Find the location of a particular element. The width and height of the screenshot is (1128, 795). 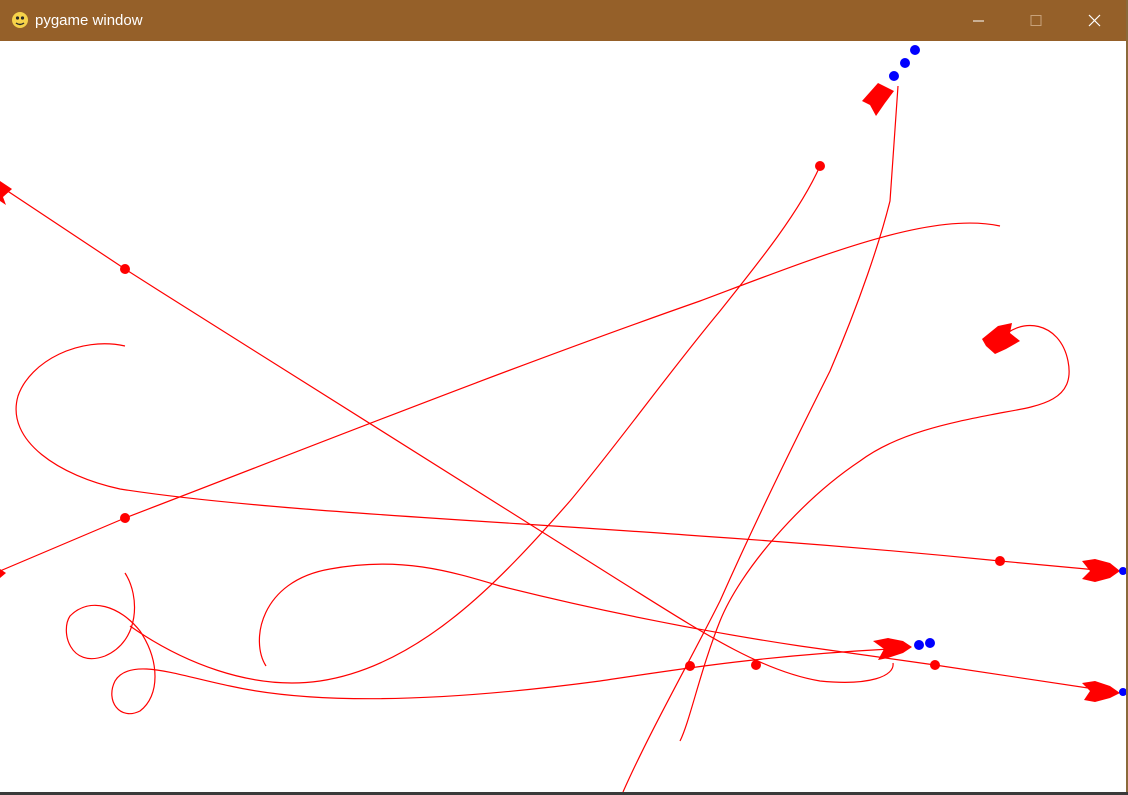

maximize-button is located at coordinates (1036, 20).